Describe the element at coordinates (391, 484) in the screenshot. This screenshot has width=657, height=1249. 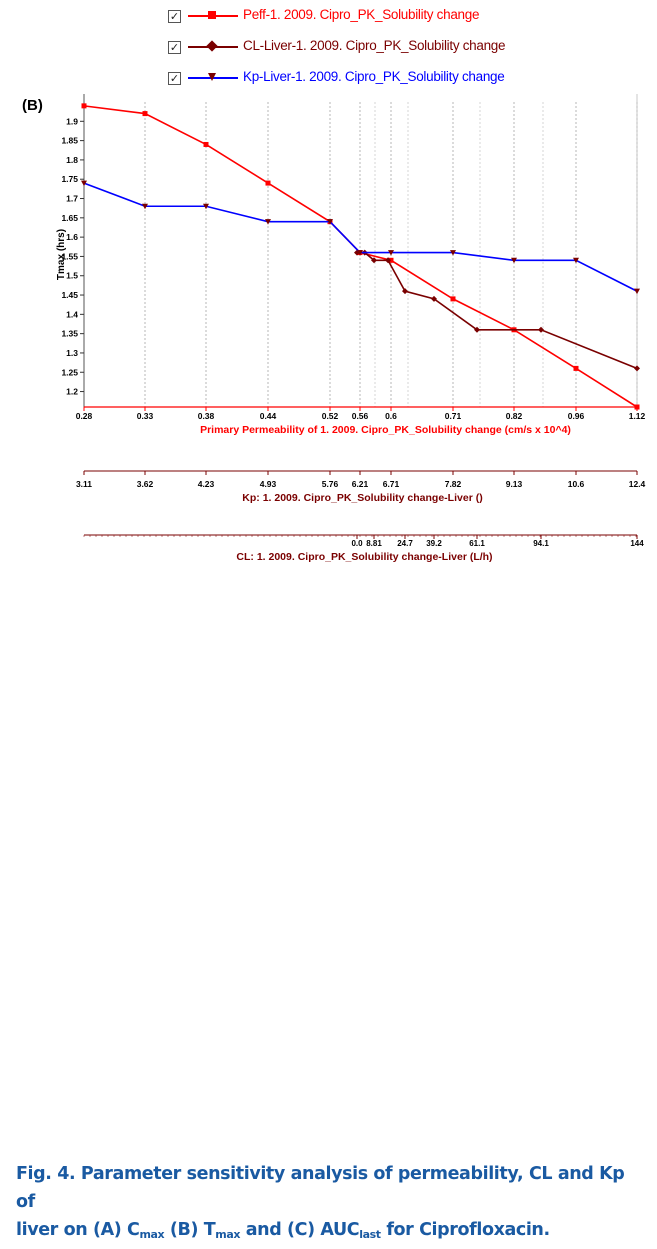
I see `kp-tick-label: 6.71` at that location.